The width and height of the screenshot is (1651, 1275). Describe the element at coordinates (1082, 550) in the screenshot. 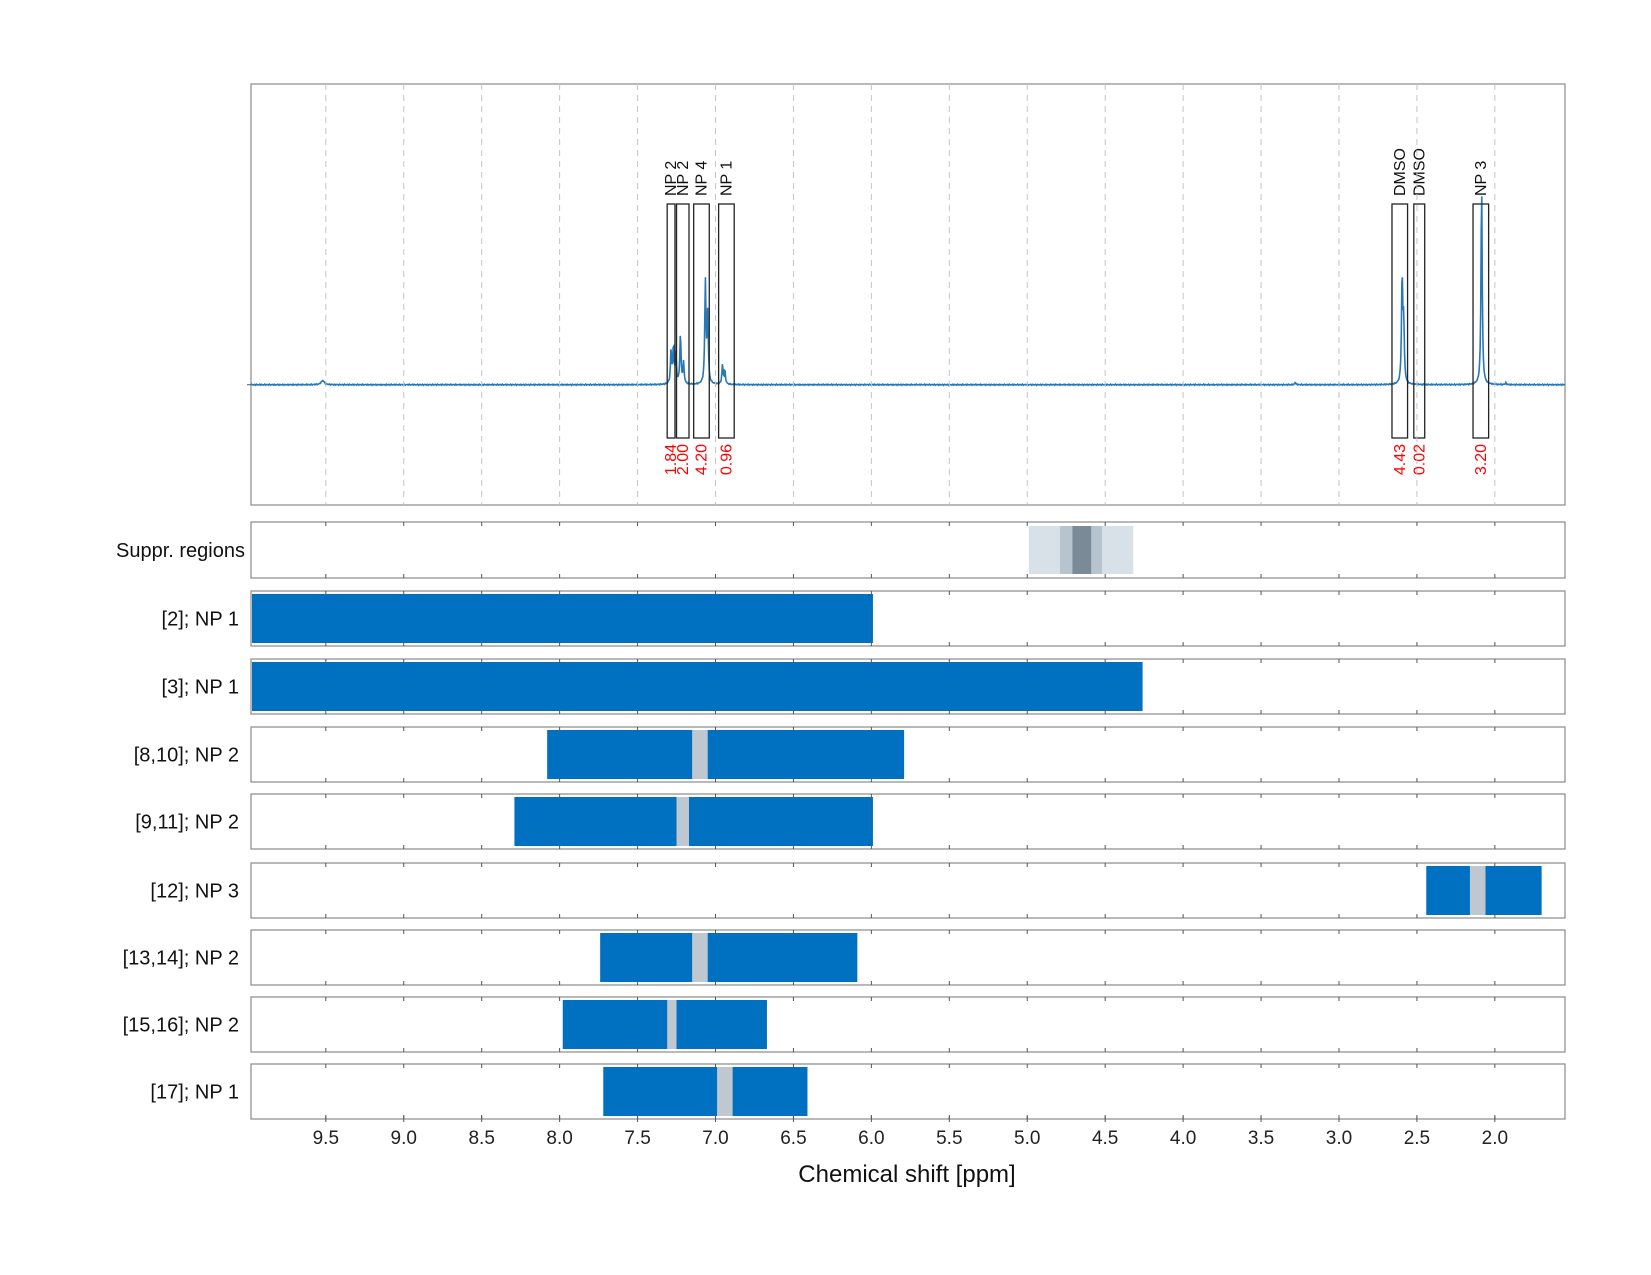

I see `suppr-band` at that location.